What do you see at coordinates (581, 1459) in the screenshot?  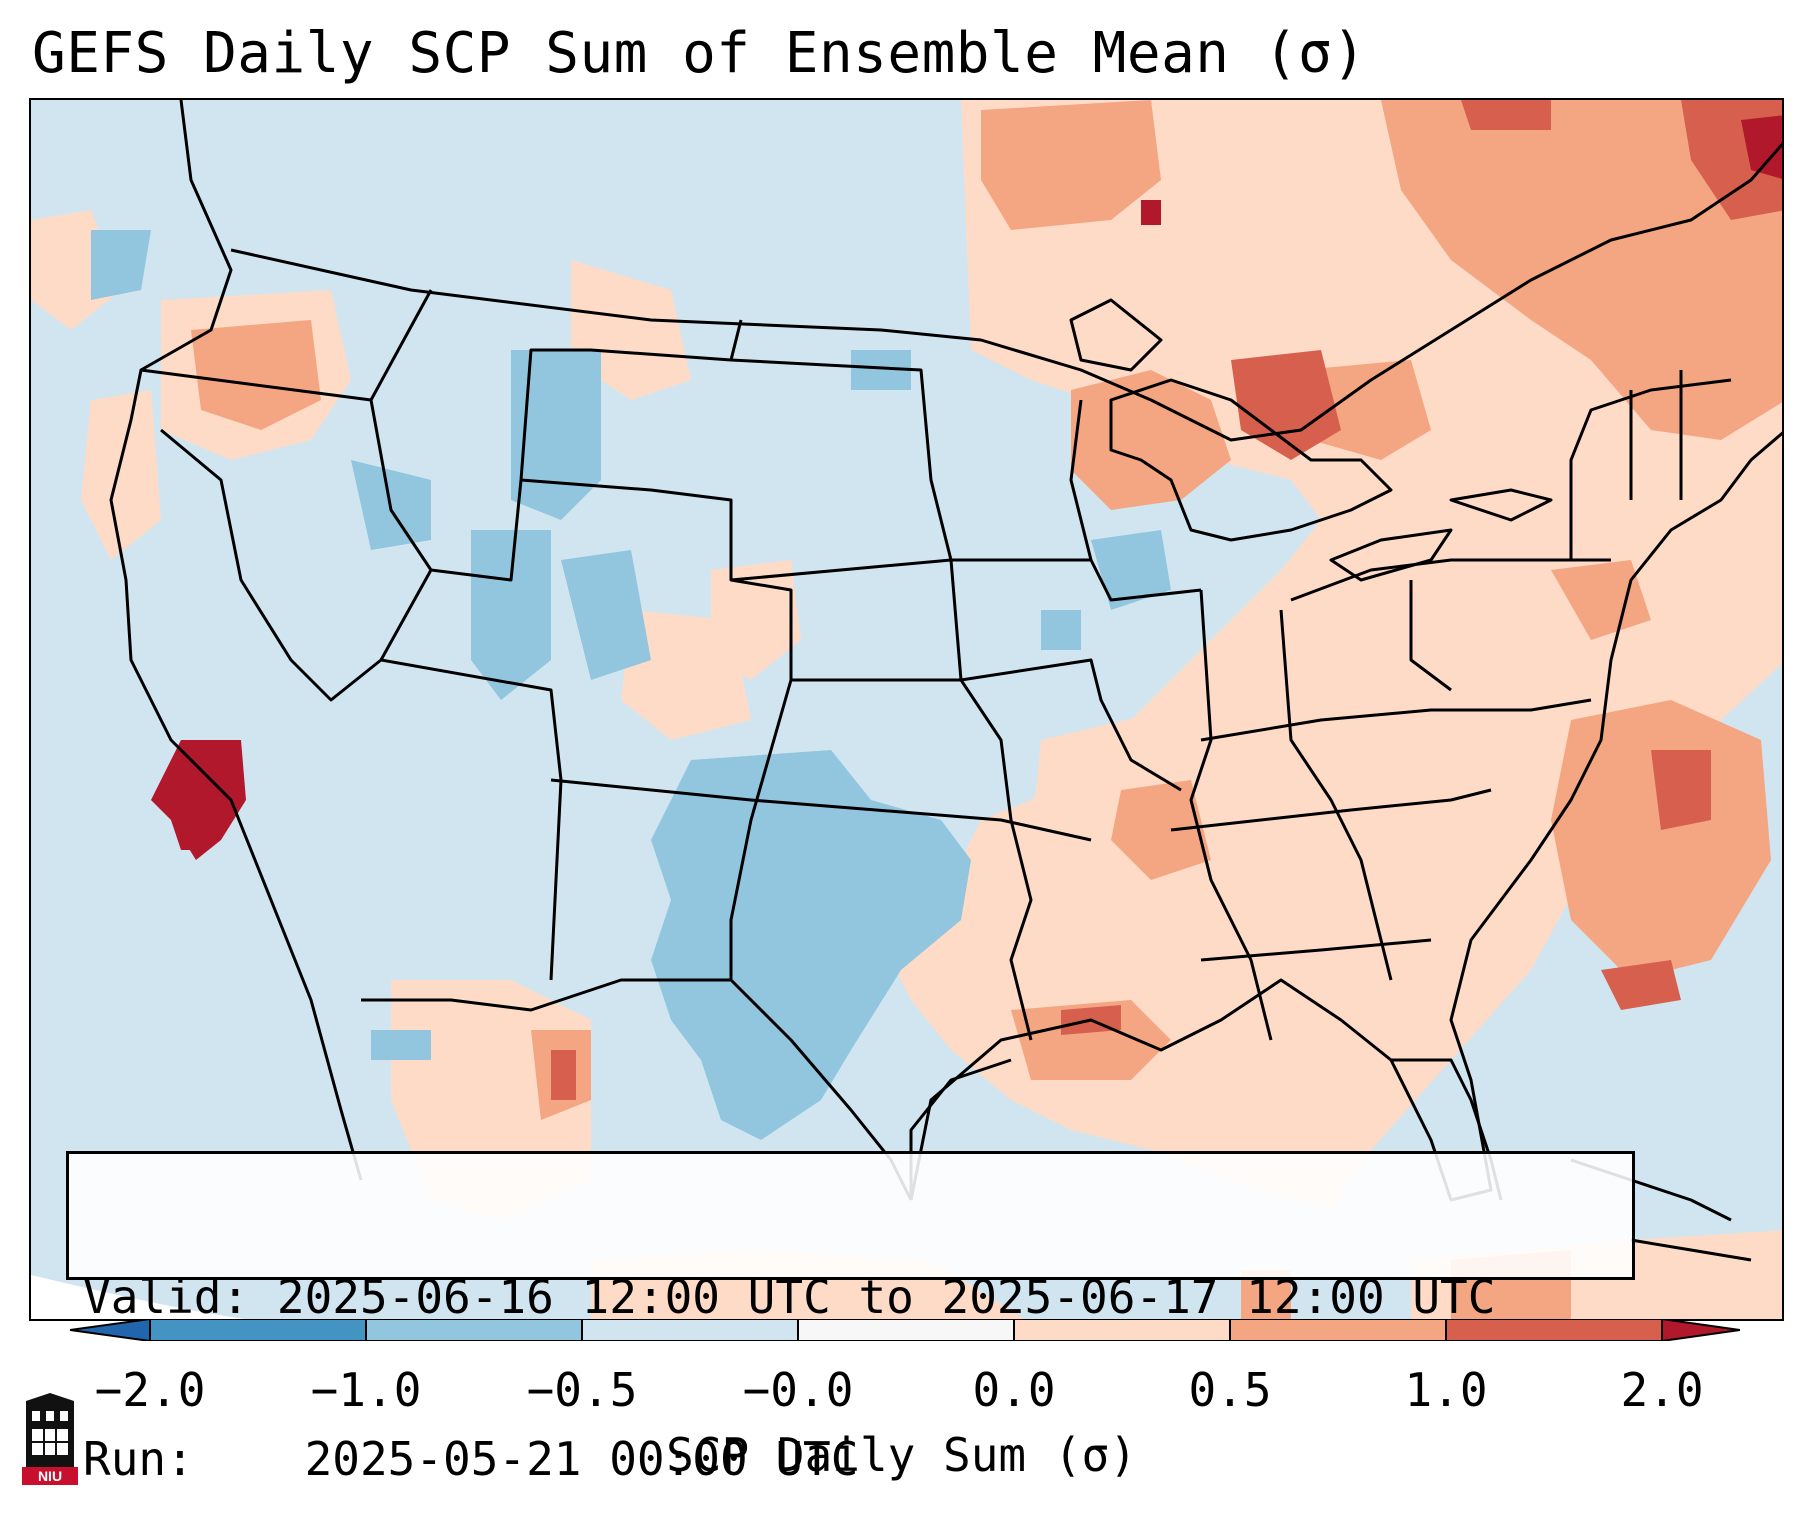 I see `run-value: 2025-05-21 00:00 UTC` at bounding box center [581, 1459].